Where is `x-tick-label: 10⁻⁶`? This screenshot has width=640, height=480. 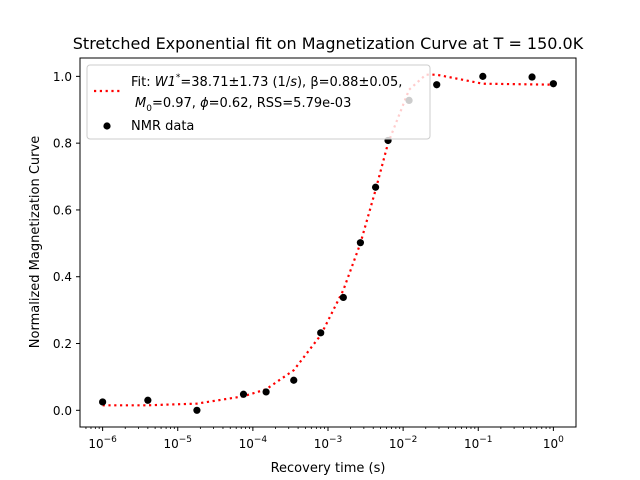
x-tick-label: 10⁻⁶ is located at coordinates (102, 443).